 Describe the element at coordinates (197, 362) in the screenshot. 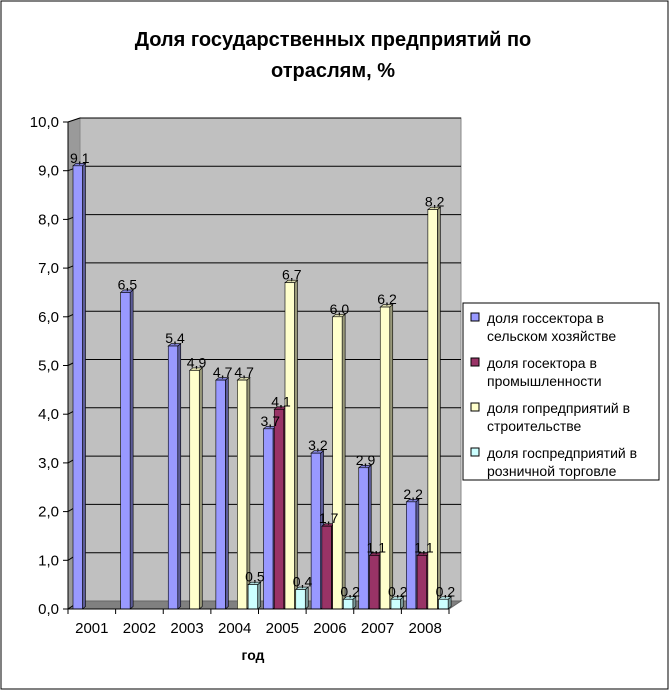

I see `data-label: 4,9` at that location.